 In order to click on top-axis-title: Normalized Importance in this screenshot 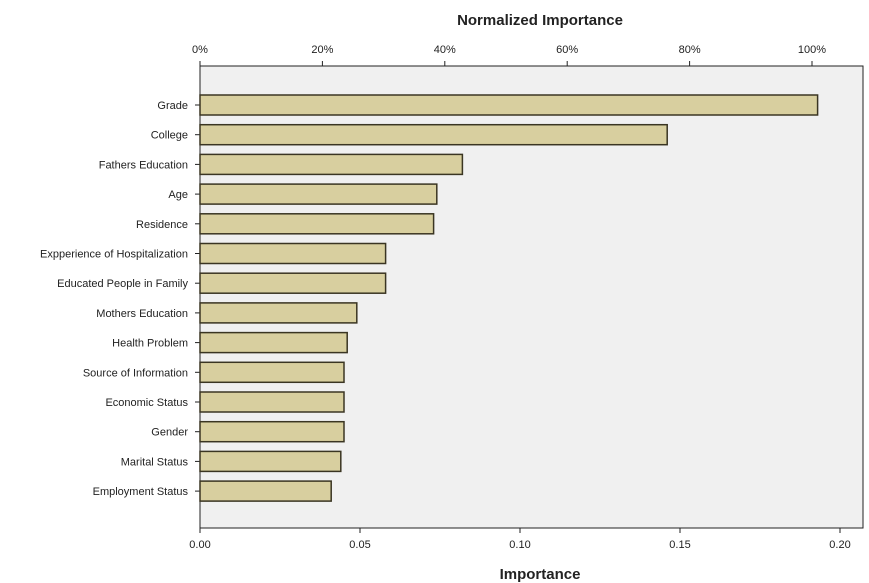, I will do `click(540, 20)`.